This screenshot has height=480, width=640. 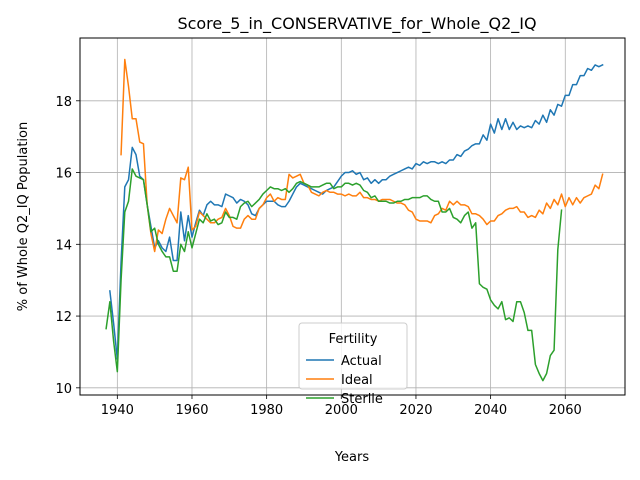 I want to click on legend-label-ideal: Ideal, so click(x=357, y=380).